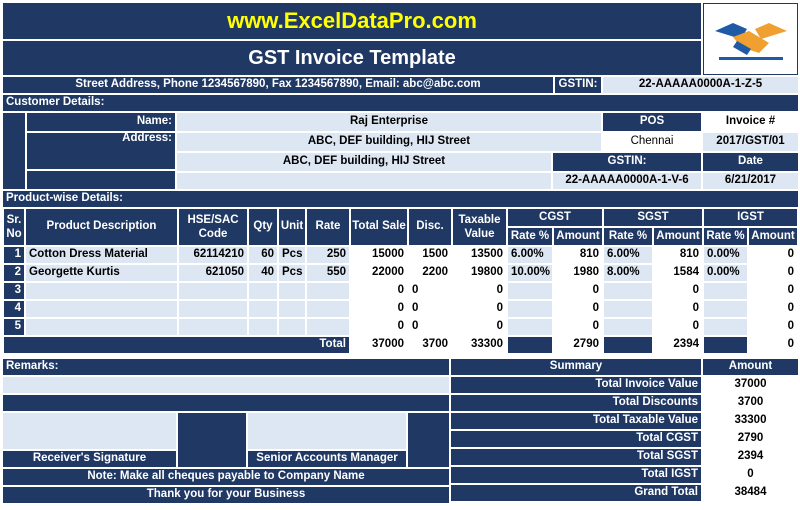 The width and height of the screenshot is (800, 510). I want to click on summary-item-value: 33300, so click(750, 421).